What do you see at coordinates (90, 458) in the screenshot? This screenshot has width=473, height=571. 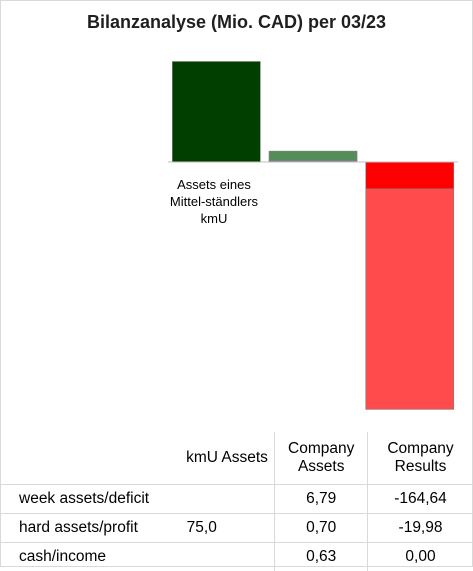 I see `table-header-corner` at bounding box center [90, 458].